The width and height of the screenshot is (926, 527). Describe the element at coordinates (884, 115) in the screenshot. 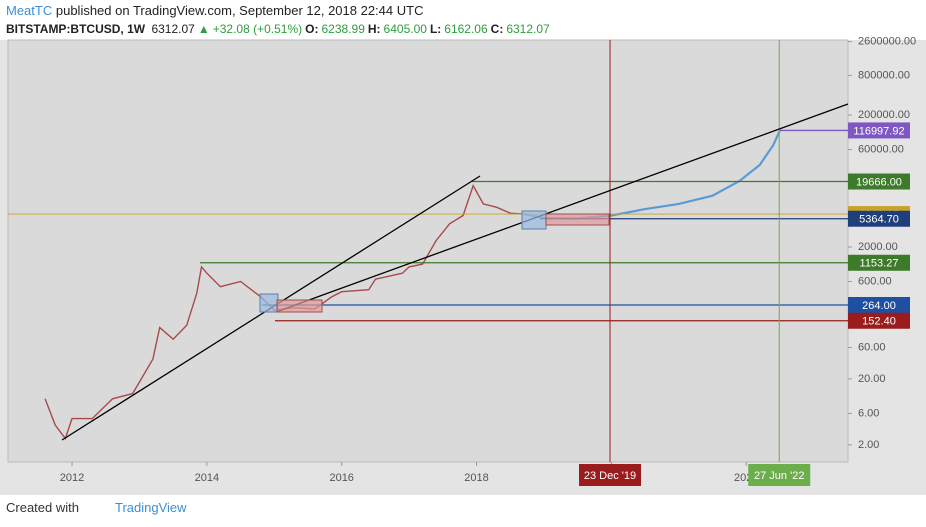

I see `y-tick-label: 200000.00` at that location.